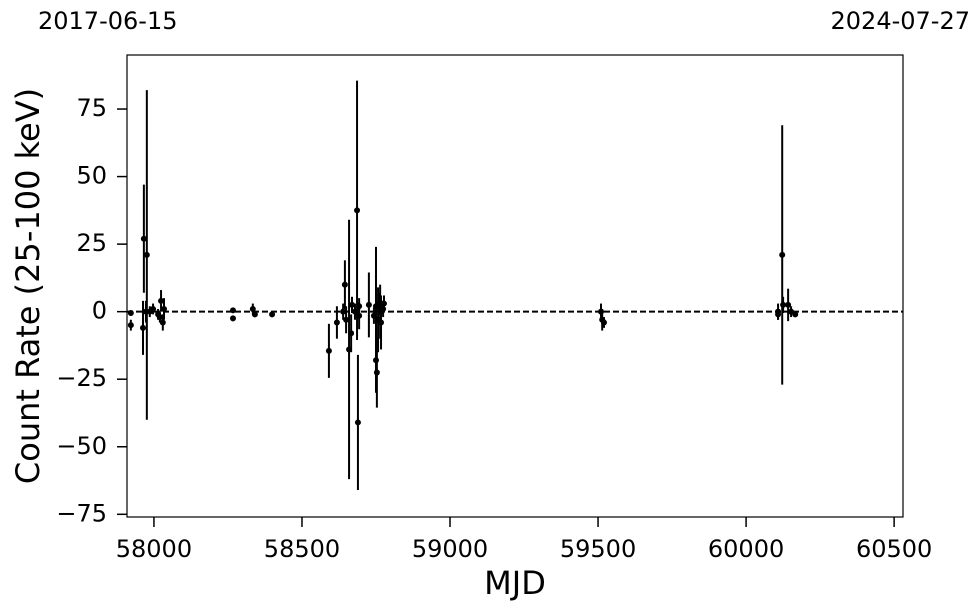 Image resolution: width=980 pixels, height=613 pixels. What do you see at coordinates (81, 378) in the screenshot?
I see `y-tick-label: −25` at bounding box center [81, 378].